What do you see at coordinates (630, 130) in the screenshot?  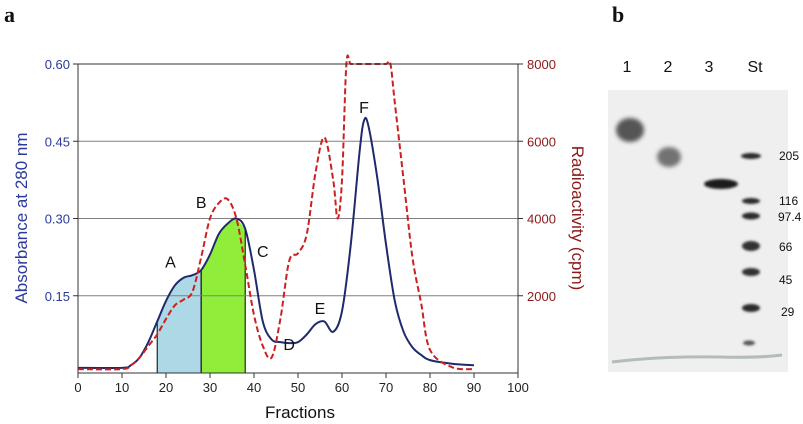 I see `lane1-band` at bounding box center [630, 130].